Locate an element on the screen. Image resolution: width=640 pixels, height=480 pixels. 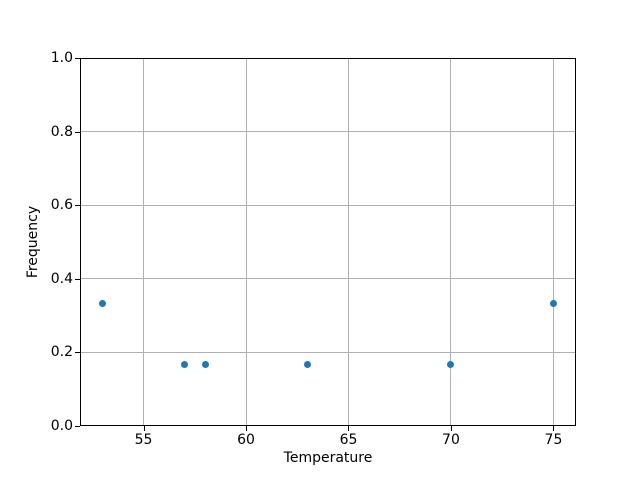
x-tick-label: 60 is located at coordinates (246, 440).